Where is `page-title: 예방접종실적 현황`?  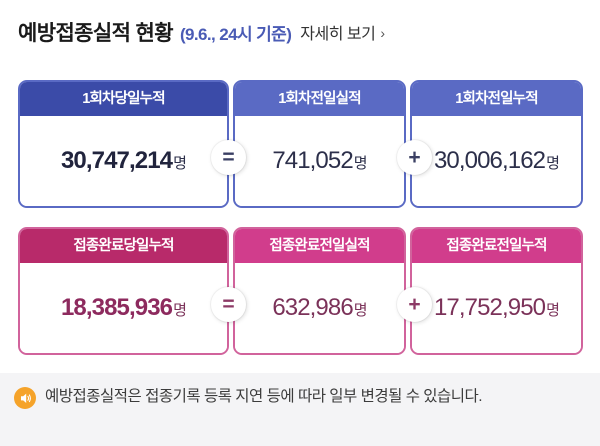
page-title: 예방접종실적 현황 is located at coordinates (96, 33).